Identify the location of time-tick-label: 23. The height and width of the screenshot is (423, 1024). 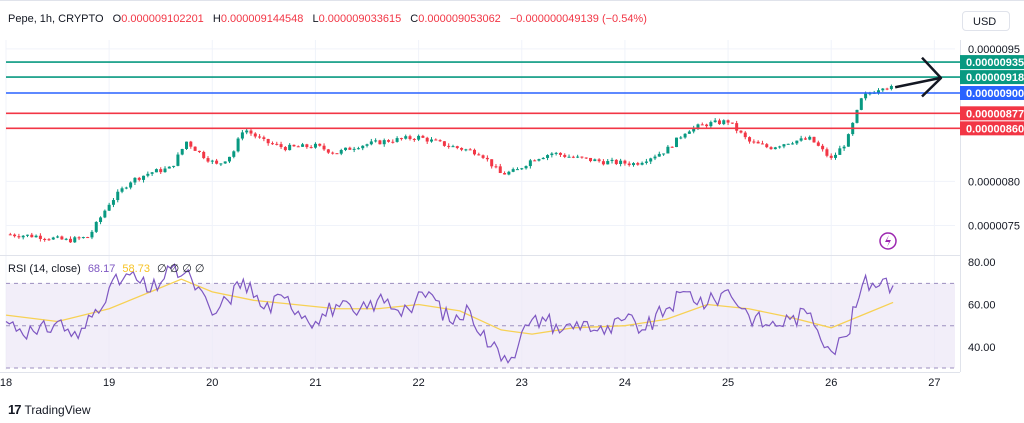
(522, 383).